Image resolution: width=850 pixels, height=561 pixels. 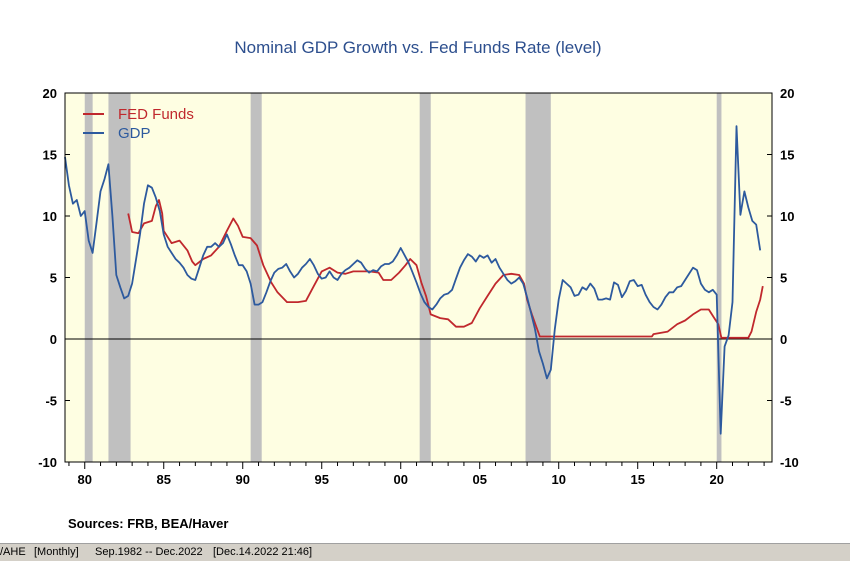 What do you see at coordinates (156, 114) in the screenshot?
I see `legend-label-fed-funds: FED Funds` at bounding box center [156, 114].